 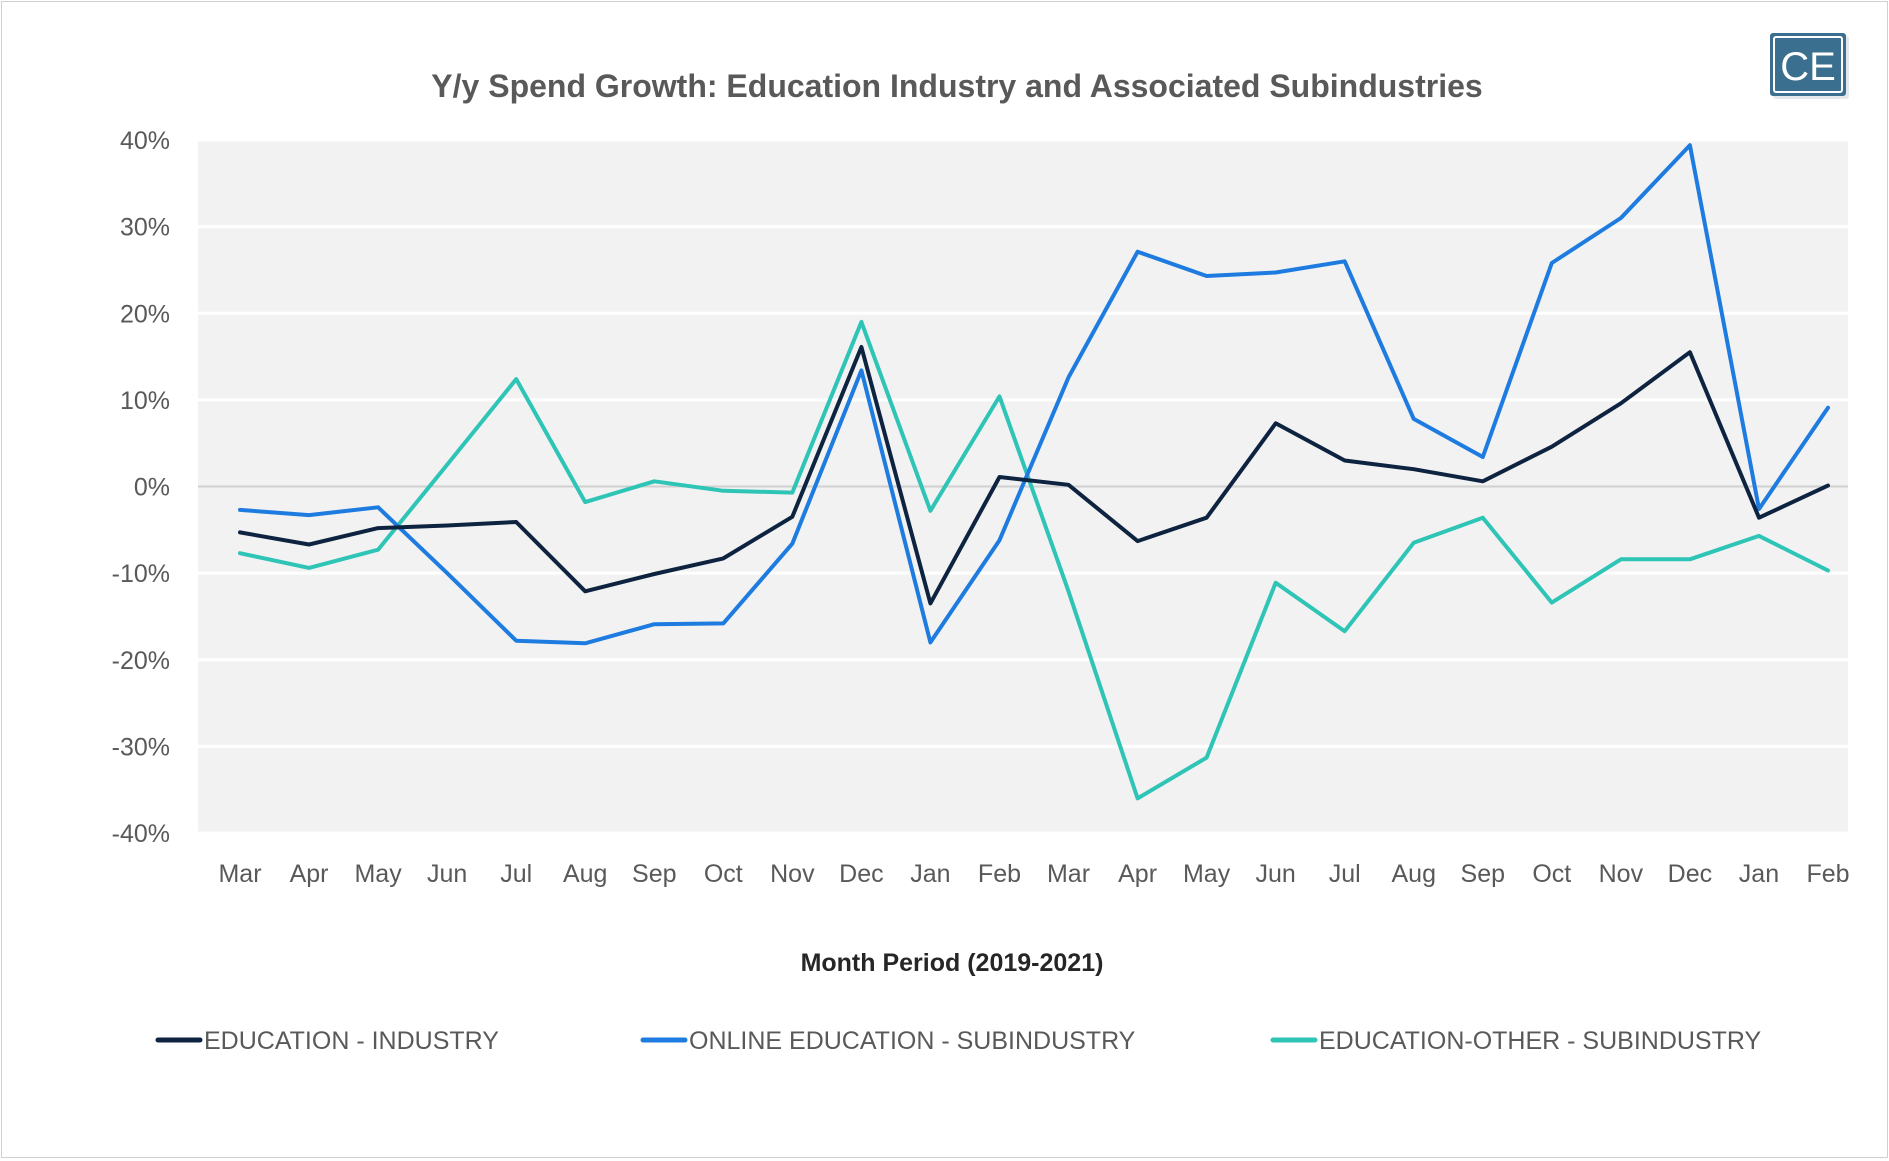 I want to click on logo-text: CE, so click(x=1808, y=67).